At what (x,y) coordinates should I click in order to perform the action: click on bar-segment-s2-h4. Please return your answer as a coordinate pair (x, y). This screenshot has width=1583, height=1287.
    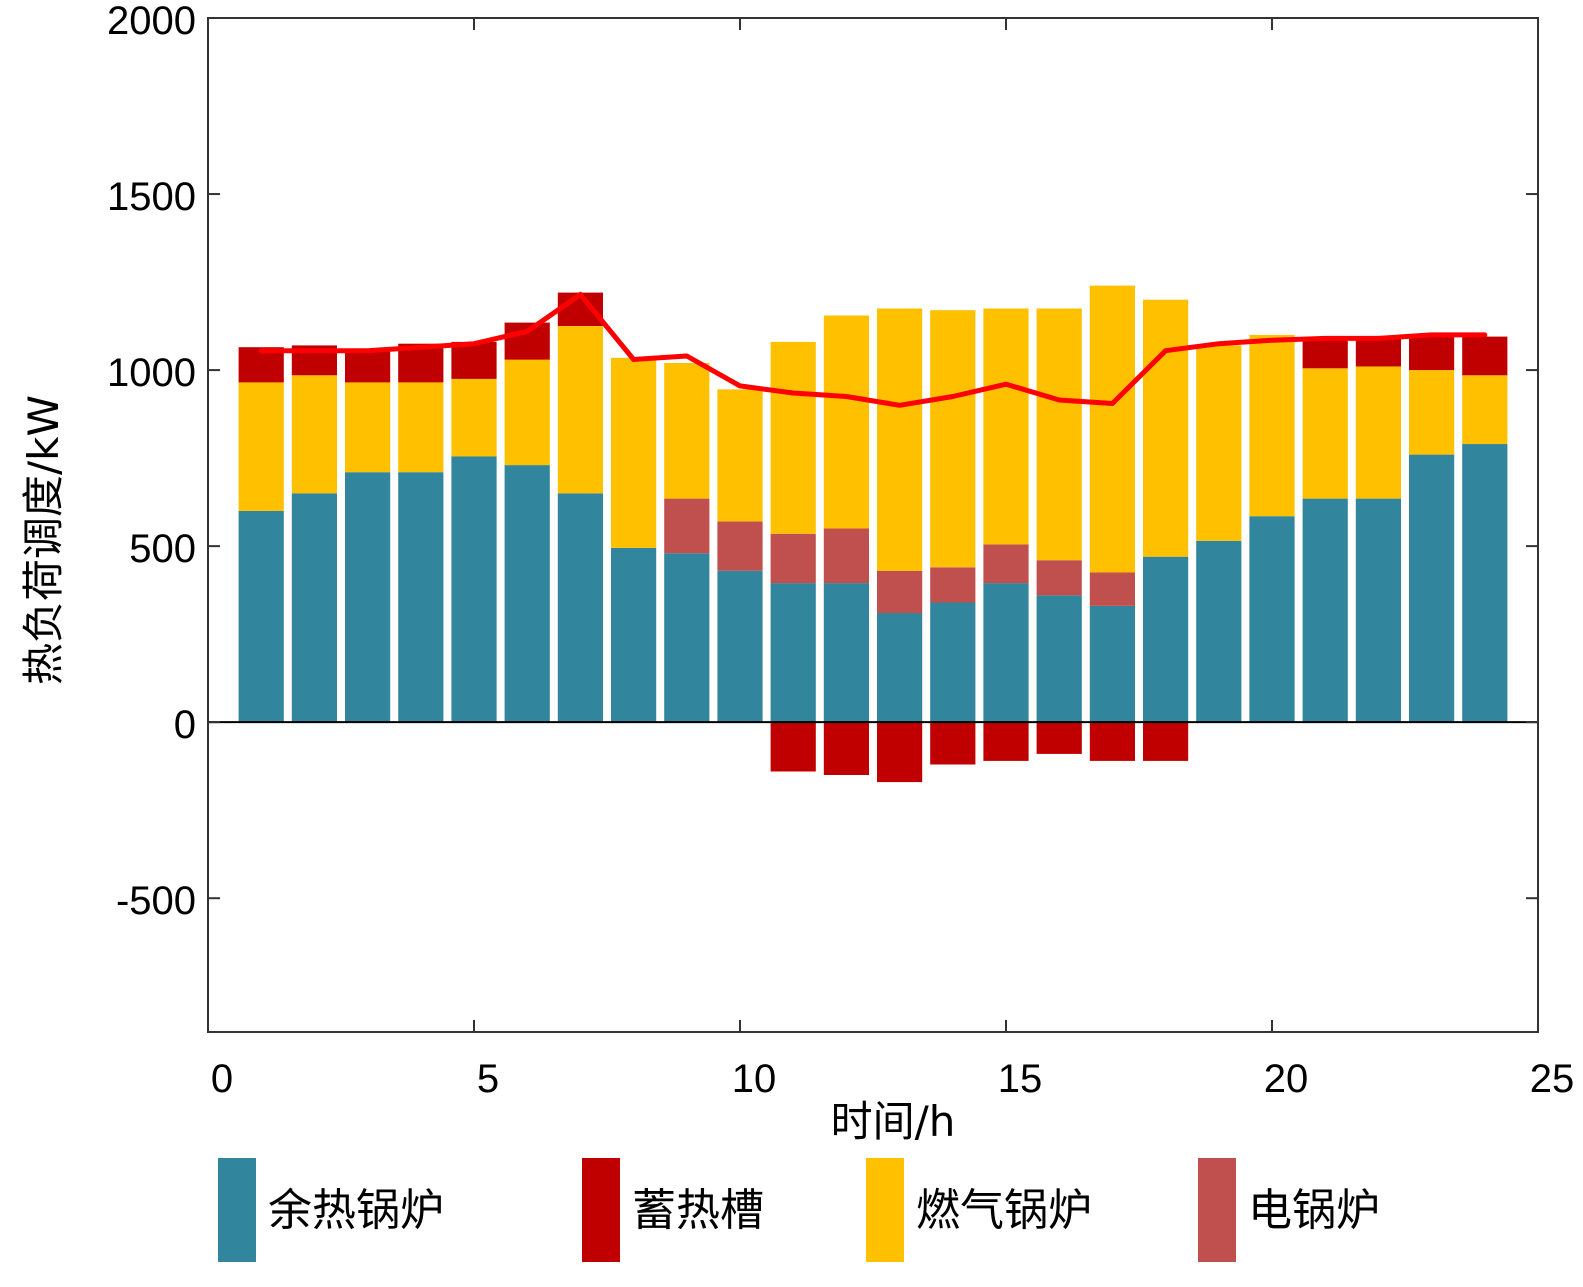
    Looking at the image, I should click on (421, 427).